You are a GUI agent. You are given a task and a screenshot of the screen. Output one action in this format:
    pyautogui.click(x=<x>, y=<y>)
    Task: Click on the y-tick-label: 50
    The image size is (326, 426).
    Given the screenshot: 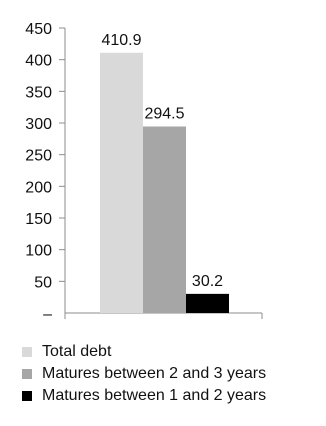 What is the action you would take?
    pyautogui.click(x=43, y=282)
    